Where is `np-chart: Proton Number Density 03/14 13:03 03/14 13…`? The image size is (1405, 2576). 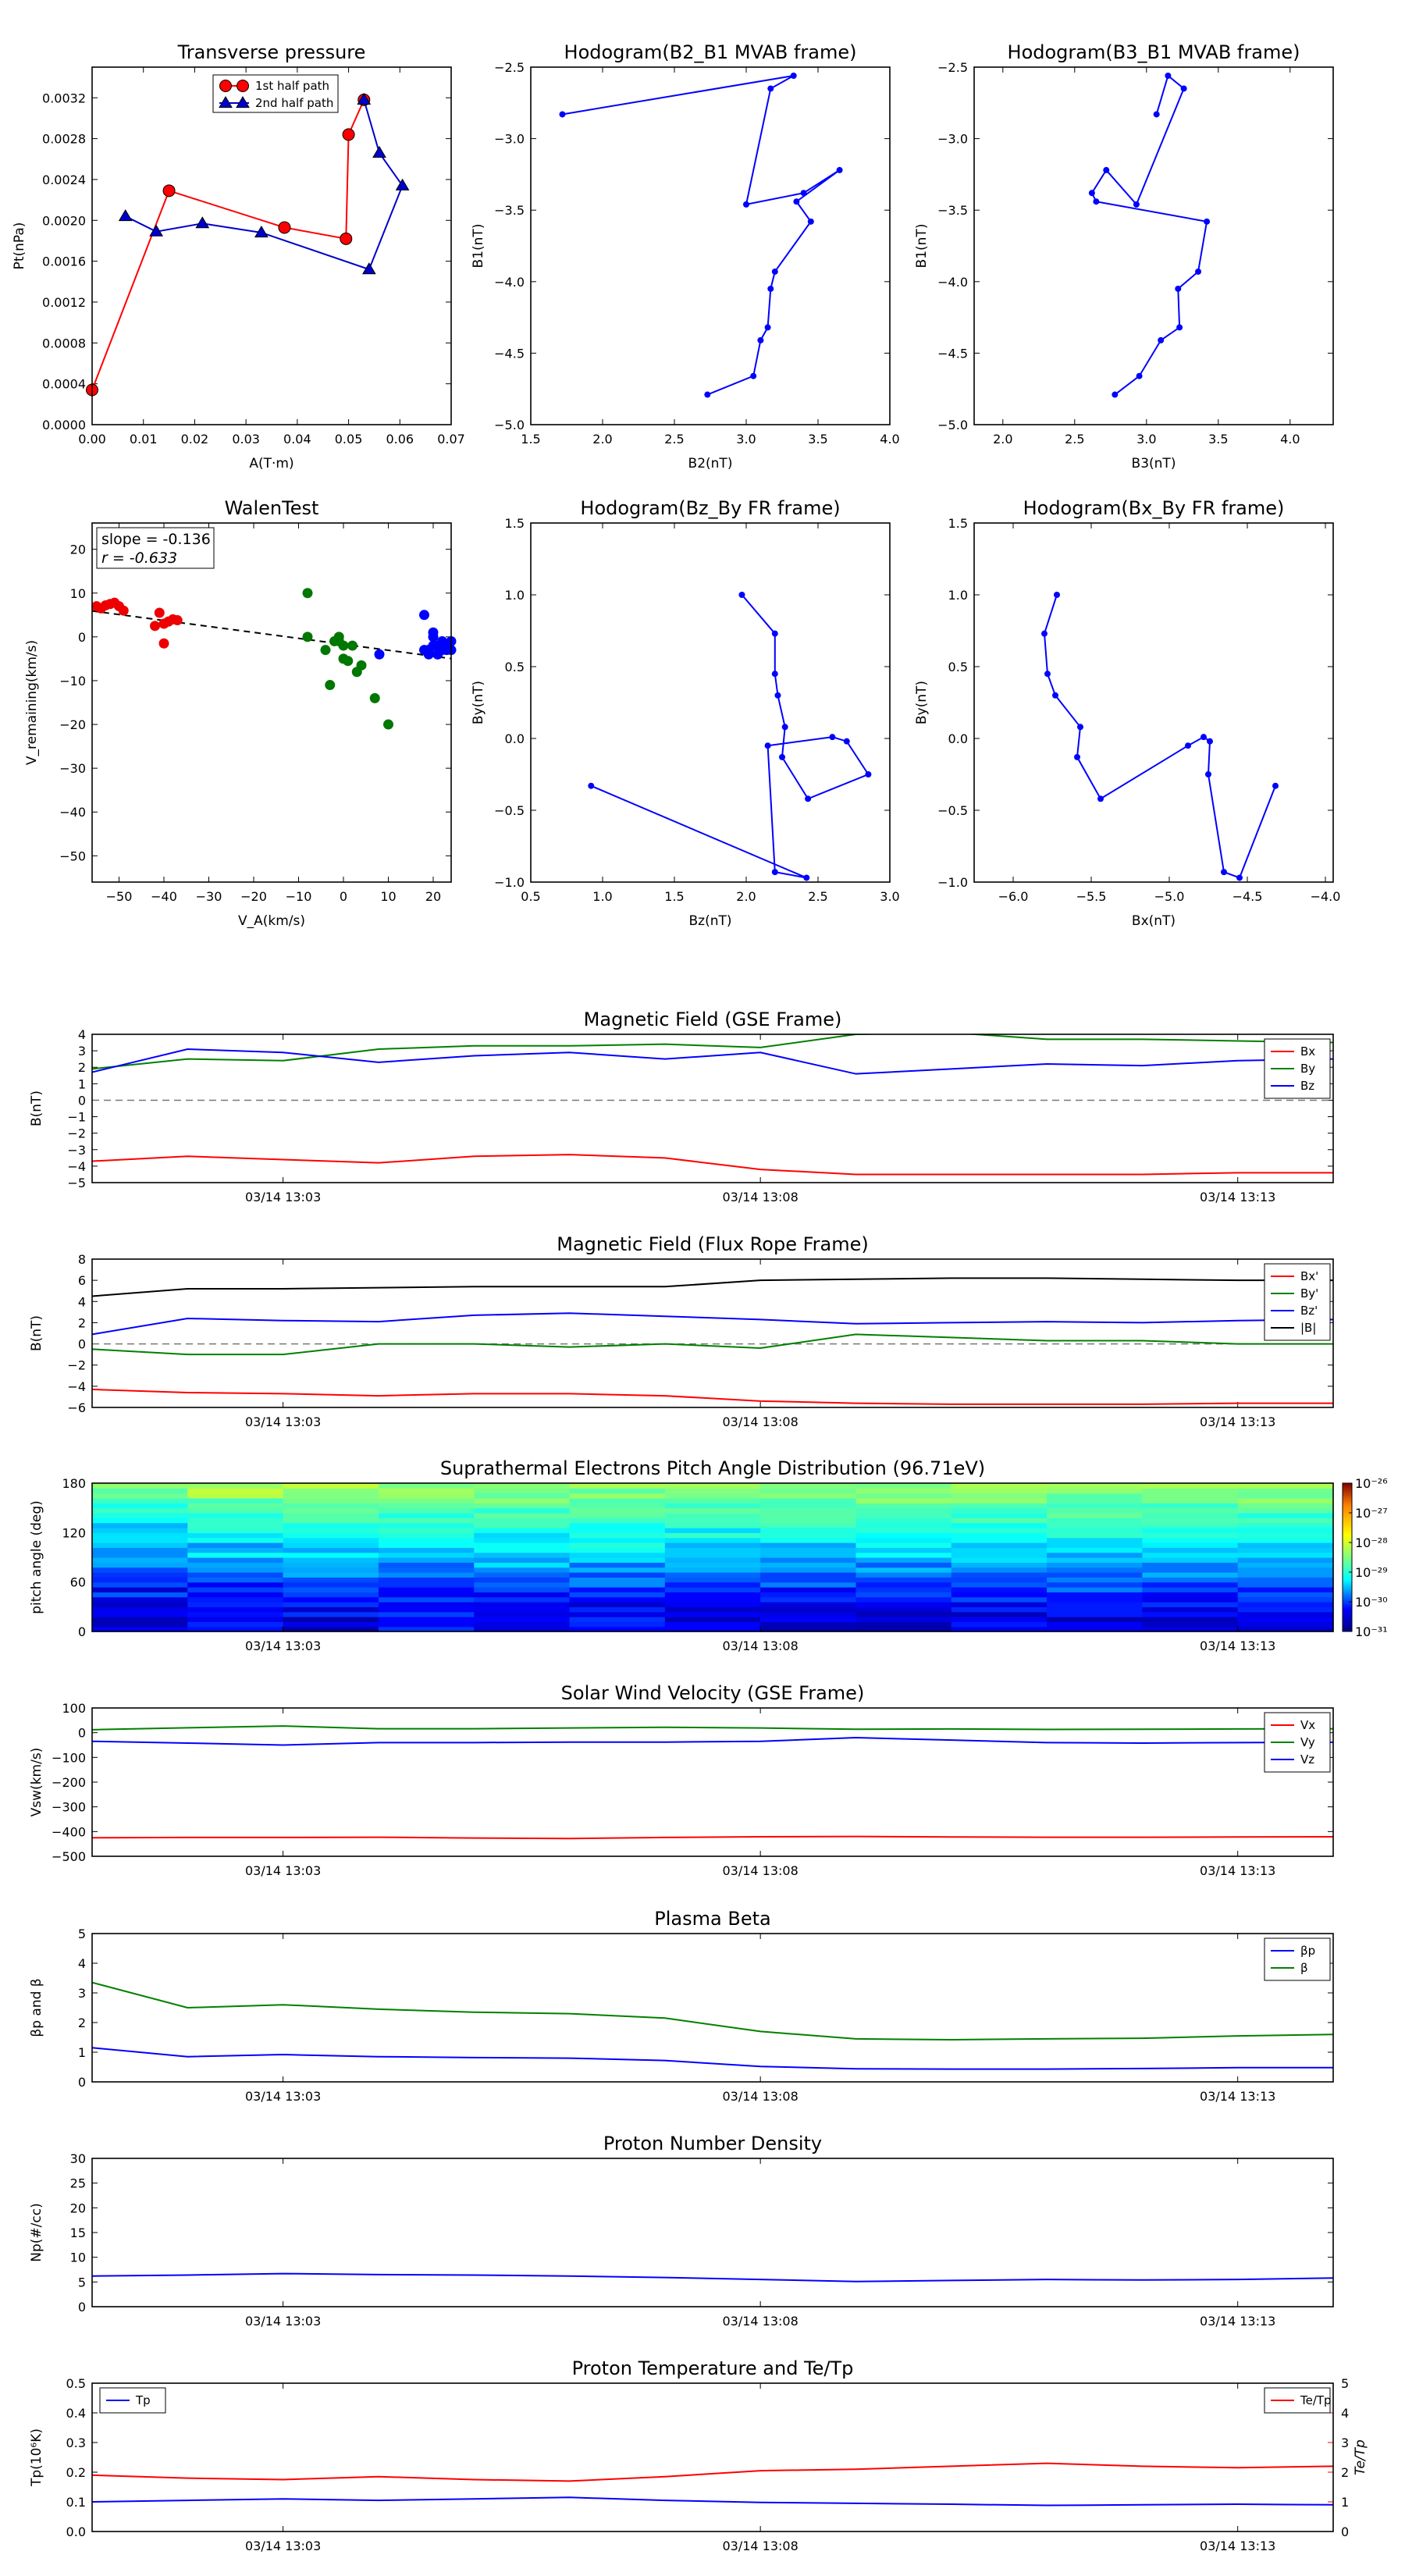
np-chart: Proton Number Density 03/14 13:03 03/14 13… is located at coordinates (681, 2231).